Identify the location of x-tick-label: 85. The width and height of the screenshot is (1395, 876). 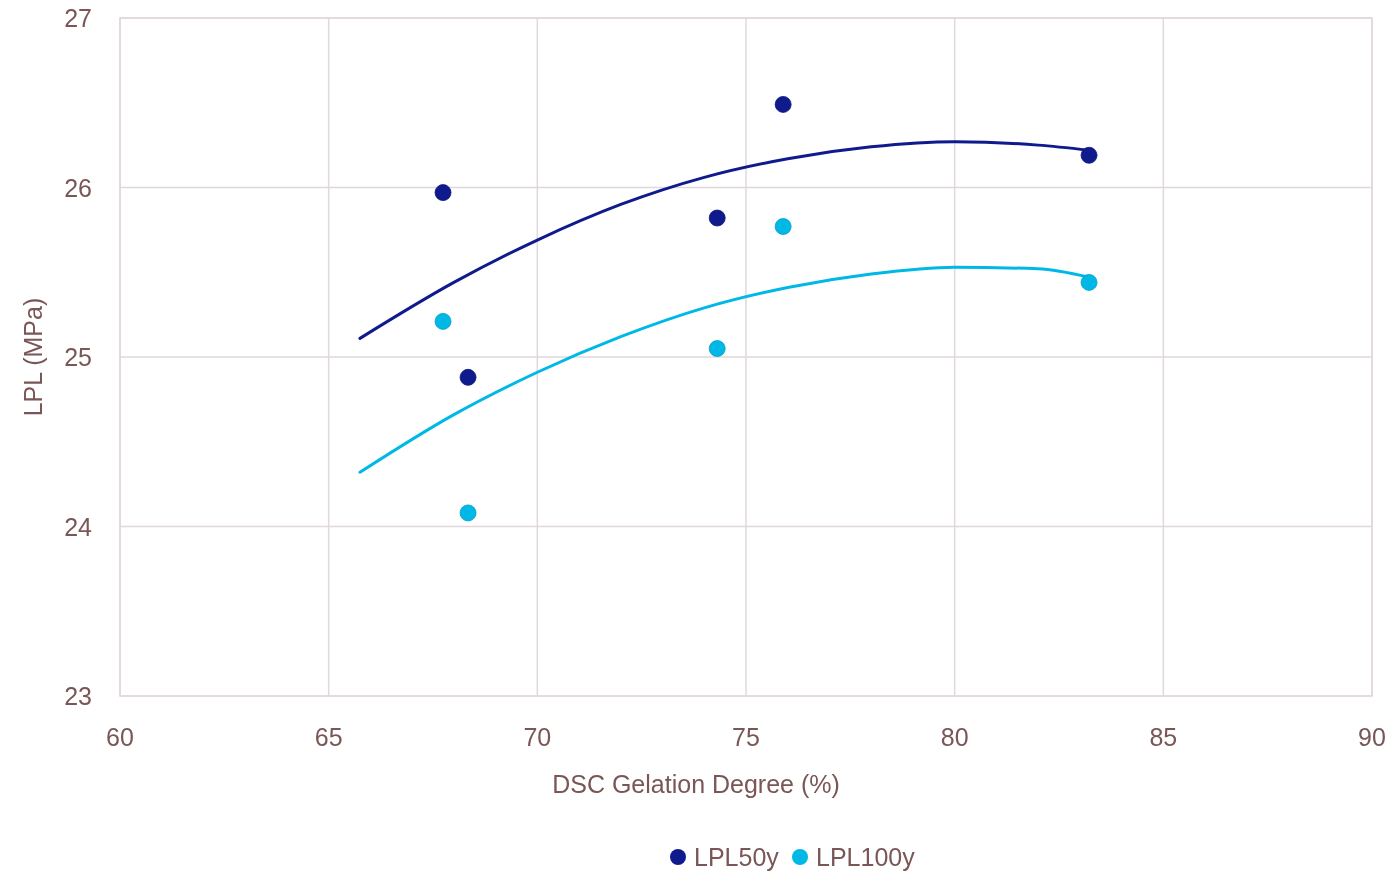
(1163, 737).